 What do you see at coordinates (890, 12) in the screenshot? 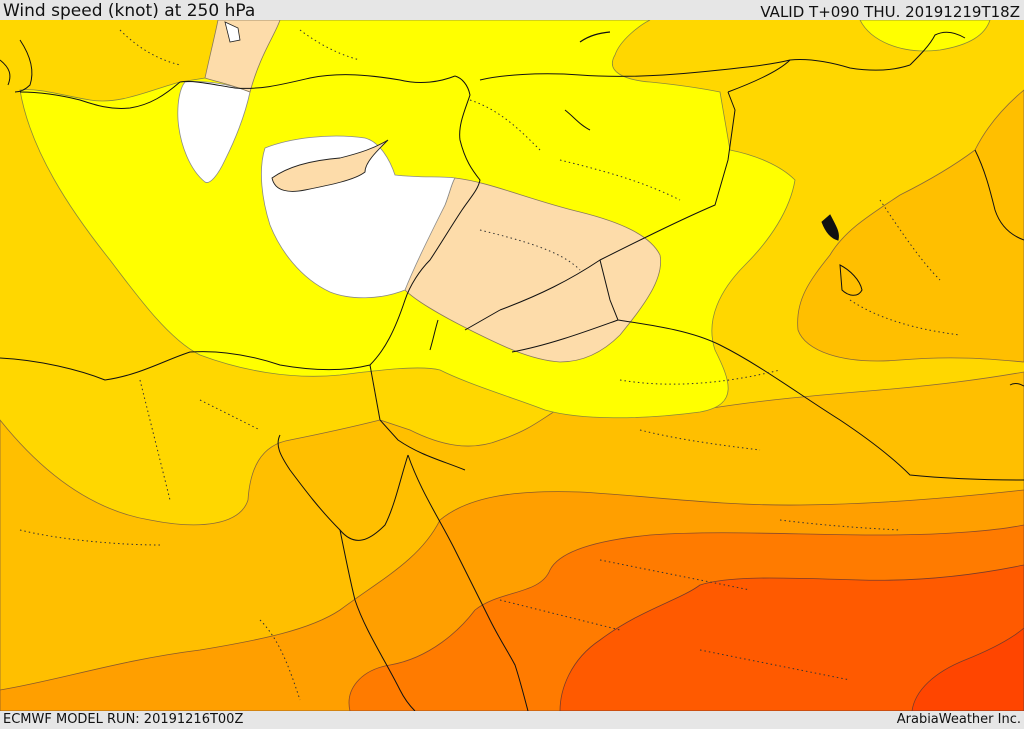
I see `valid-time: VALID T+090 THU. 20191219T18Z` at bounding box center [890, 12].